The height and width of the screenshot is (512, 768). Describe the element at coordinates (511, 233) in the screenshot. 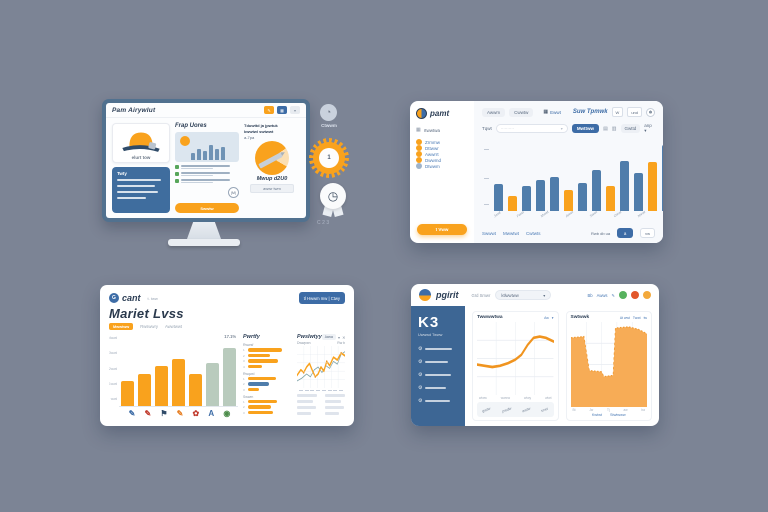

I see `footer-link: Mwwtwt` at that location.